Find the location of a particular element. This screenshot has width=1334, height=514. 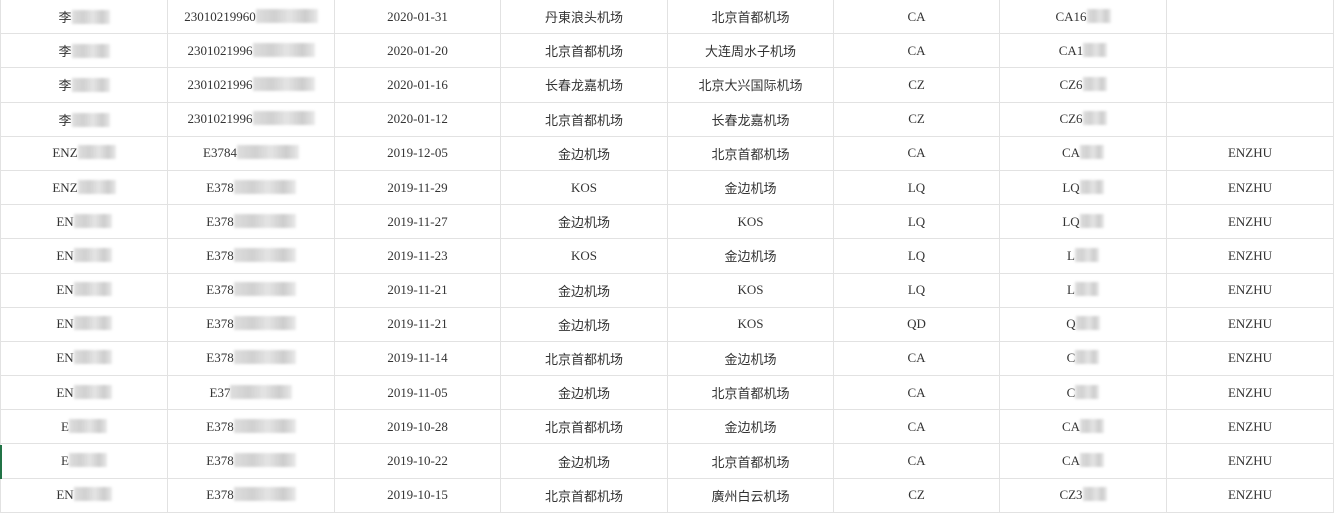

cell-flight-number: CA1 is located at coordinates (1083, 51).